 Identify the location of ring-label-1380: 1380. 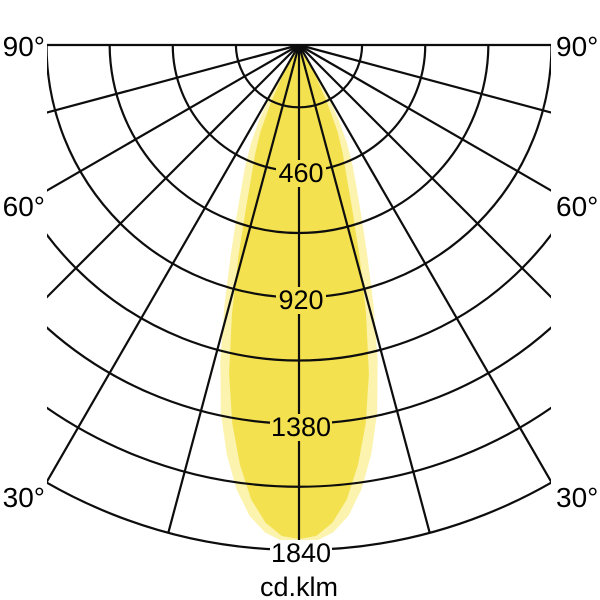
(301, 427).